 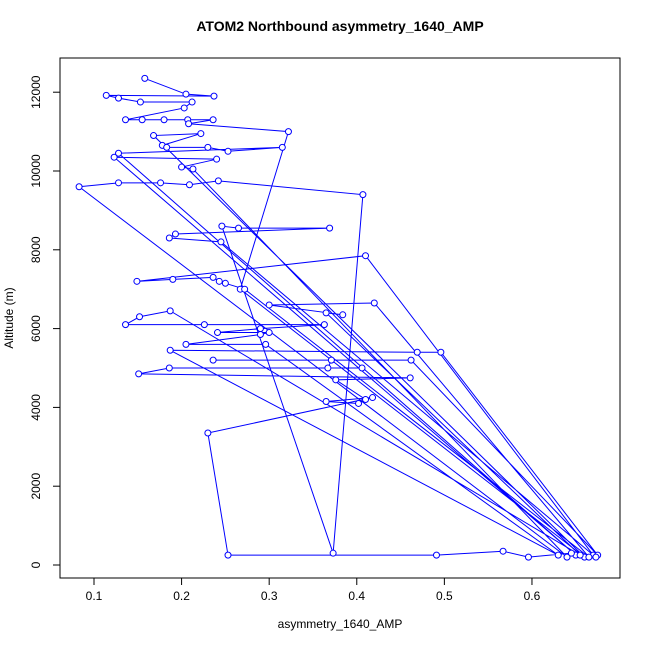 I want to click on x-tick-label: 0.5, so click(x=444, y=596).